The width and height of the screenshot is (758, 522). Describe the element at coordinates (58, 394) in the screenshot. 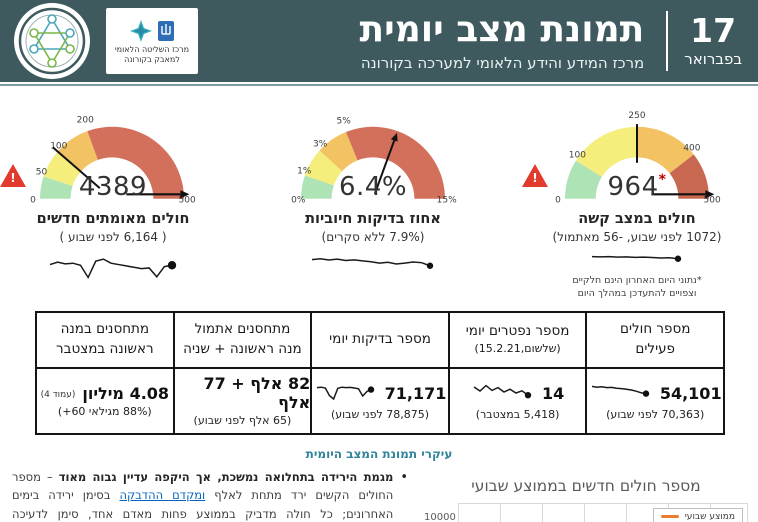

I see `page-reference-note: (עמוד 4)` at that location.